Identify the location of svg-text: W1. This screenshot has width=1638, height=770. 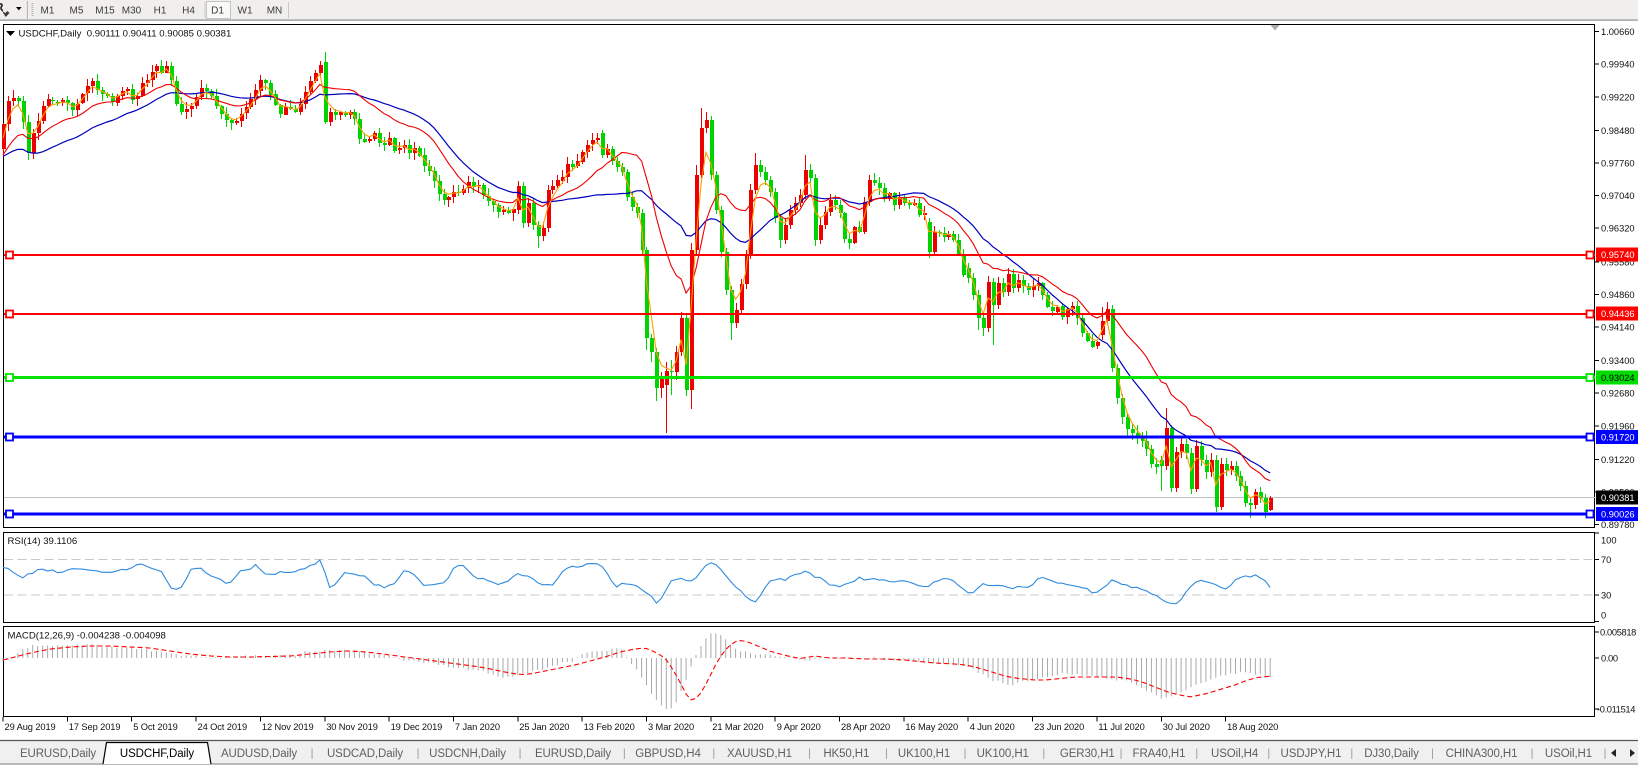
(245, 11).